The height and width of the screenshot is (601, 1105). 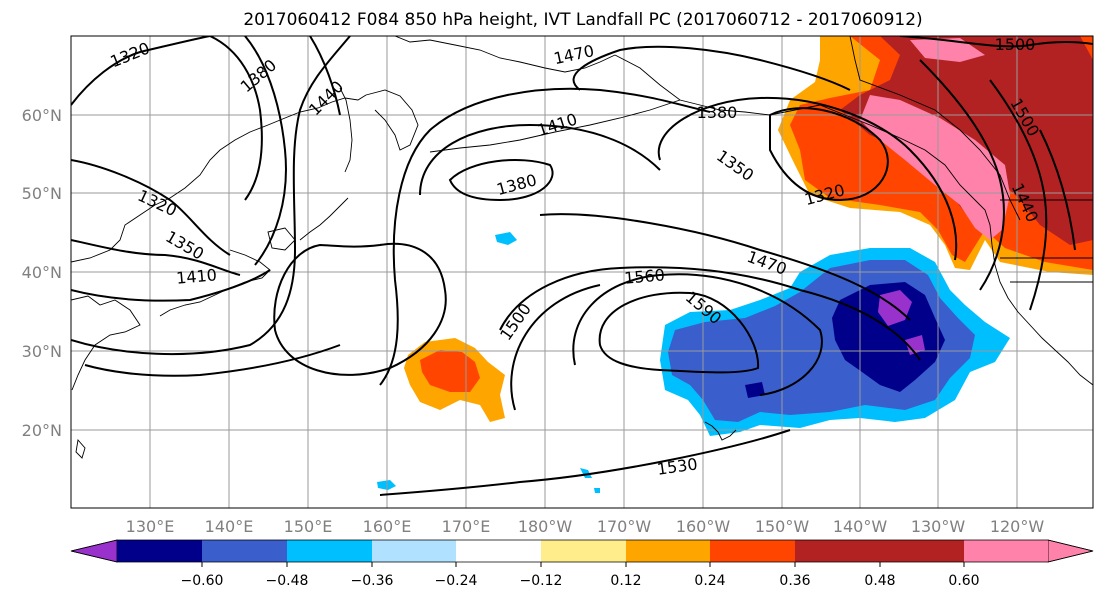 I want to click on lat-label: 30°N, so click(x=42, y=351).